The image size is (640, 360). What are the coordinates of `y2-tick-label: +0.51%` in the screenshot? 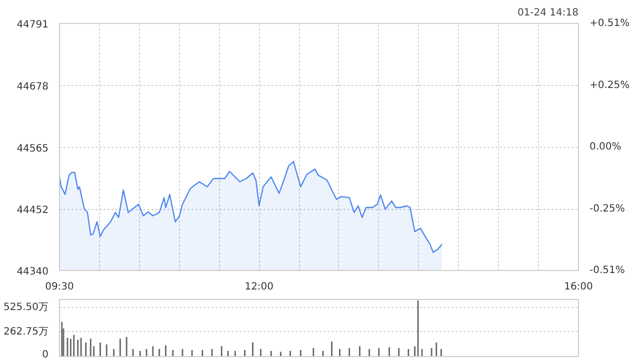 It's located at (610, 23).